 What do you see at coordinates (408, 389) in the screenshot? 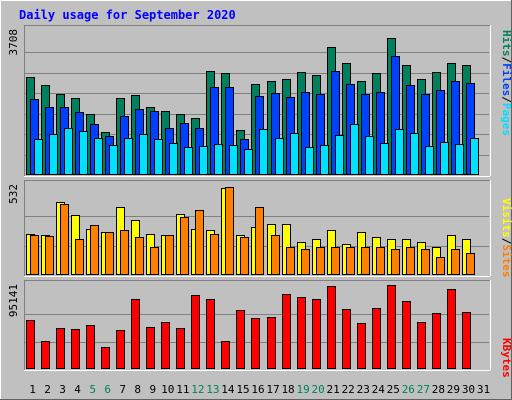
I see `x-tick-label: 26` at bounding box center [408, 389].